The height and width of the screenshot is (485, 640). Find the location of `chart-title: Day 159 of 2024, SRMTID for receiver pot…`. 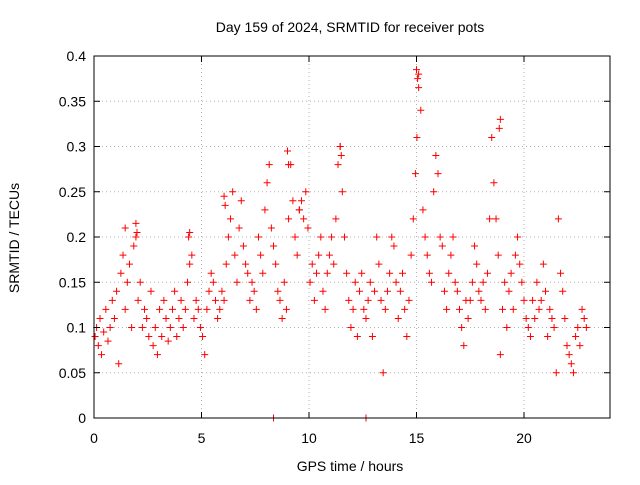

chart-title: Day 159 of 2024, SRMTID for receiver pot… is located at coordinates (350, 27).